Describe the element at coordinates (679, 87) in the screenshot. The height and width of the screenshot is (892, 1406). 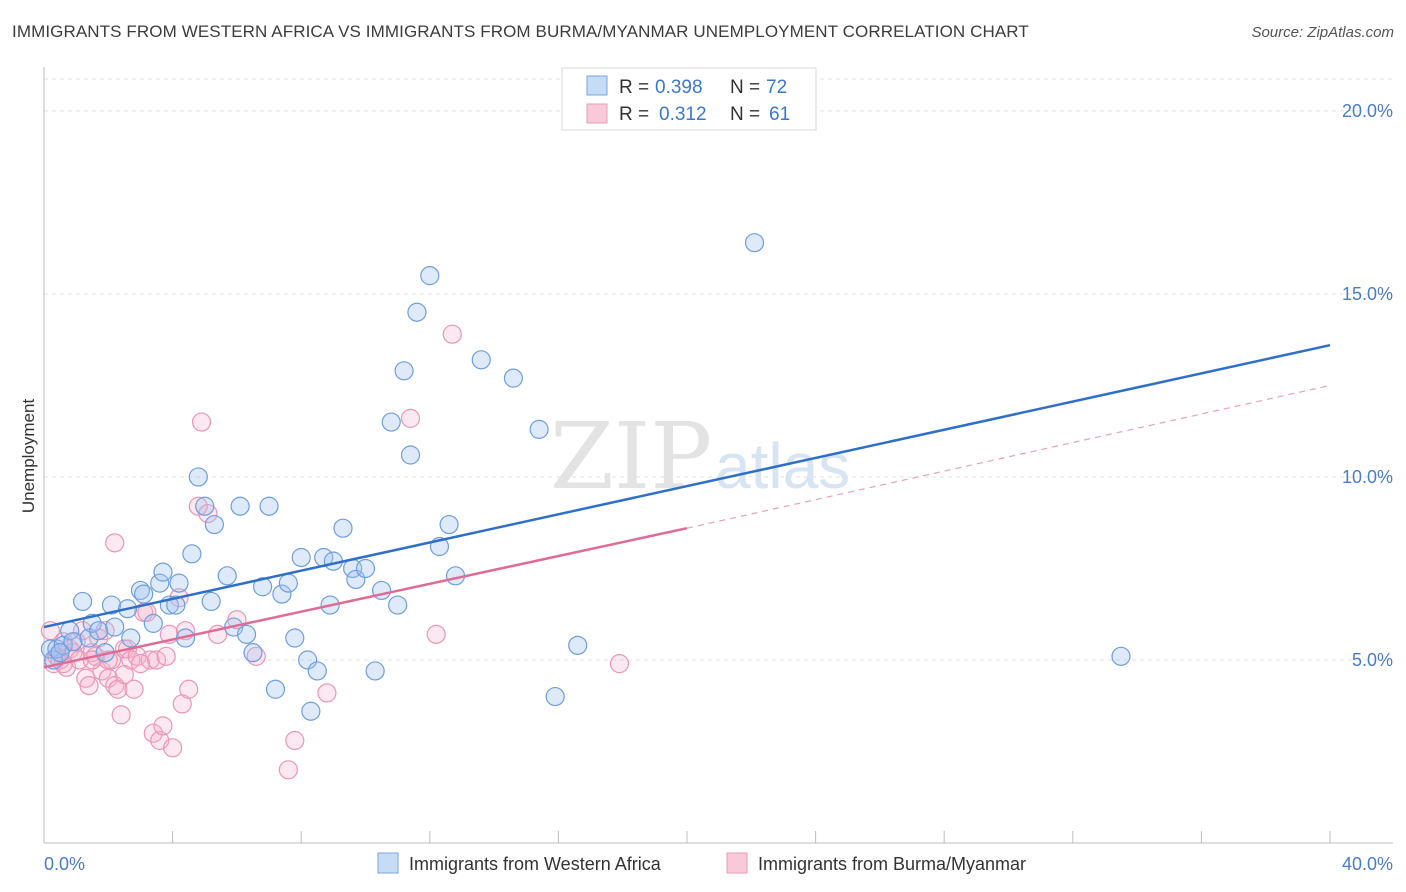
I see `legend-r-value-1: 0.398` at that location.